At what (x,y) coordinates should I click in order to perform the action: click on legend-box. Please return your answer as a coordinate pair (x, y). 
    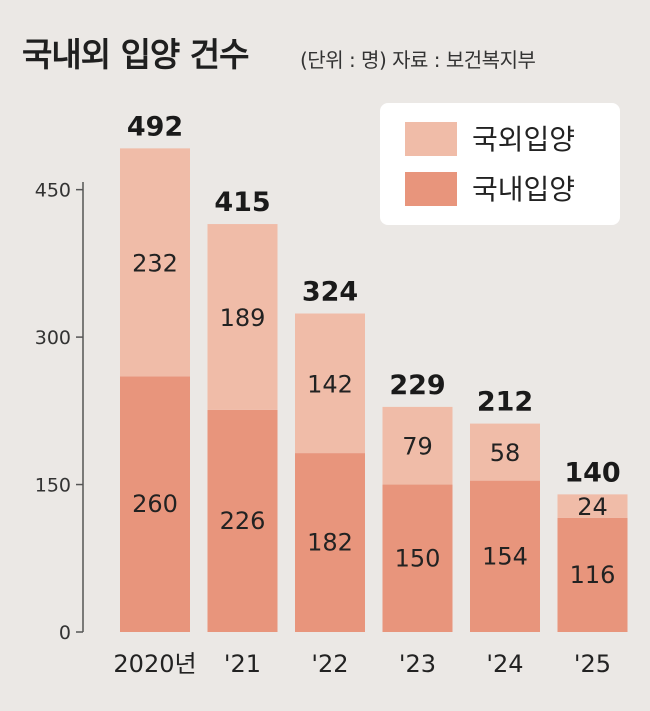
    Looking at the image, I should click on (500, 164).